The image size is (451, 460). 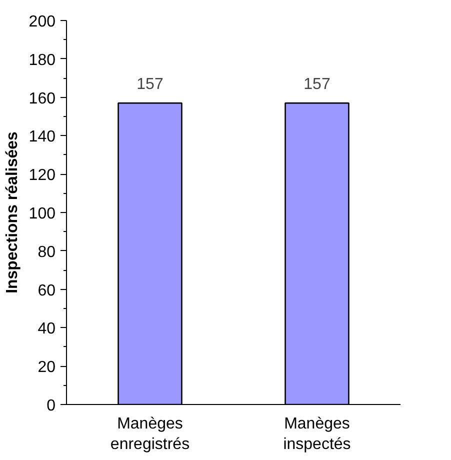 I want to click on y-axis-title: Inspections réalisées, so click(x=12, y=212).